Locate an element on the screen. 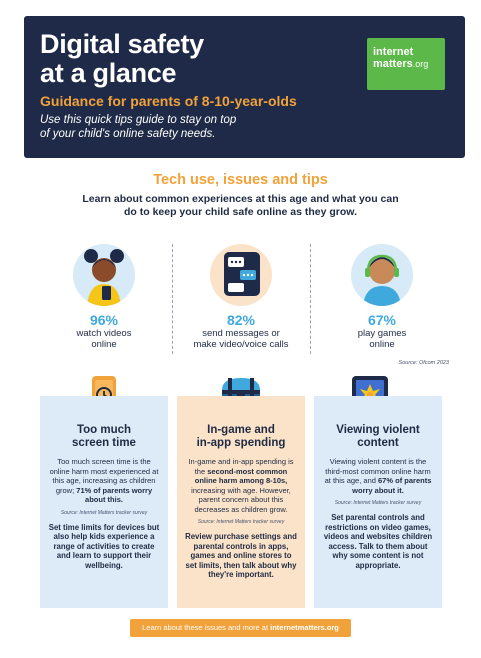 The width and height of the screenshot is (481, 658). card-title: In-game and in-app spending is located at coordinates (241, 436).